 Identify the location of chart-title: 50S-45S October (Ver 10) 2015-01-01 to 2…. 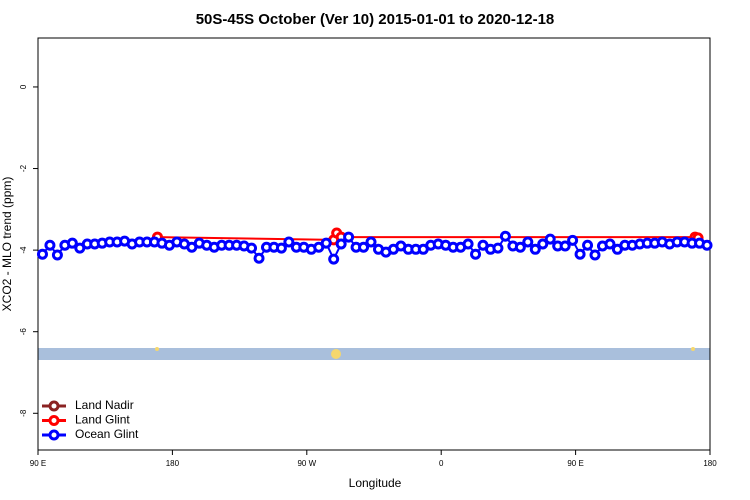
(375, 19).